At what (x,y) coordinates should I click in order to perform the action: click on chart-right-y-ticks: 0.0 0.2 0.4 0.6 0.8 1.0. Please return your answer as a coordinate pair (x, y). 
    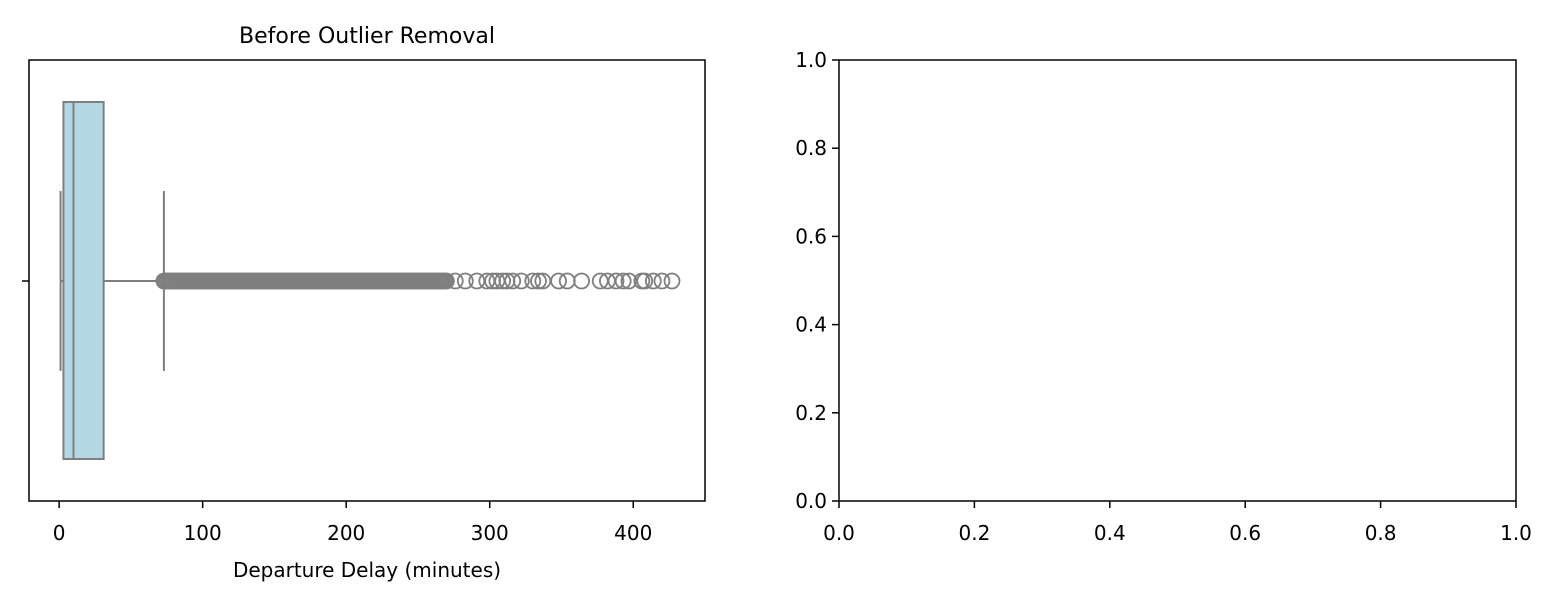
    Looking at the image, I should click on (817, 280).